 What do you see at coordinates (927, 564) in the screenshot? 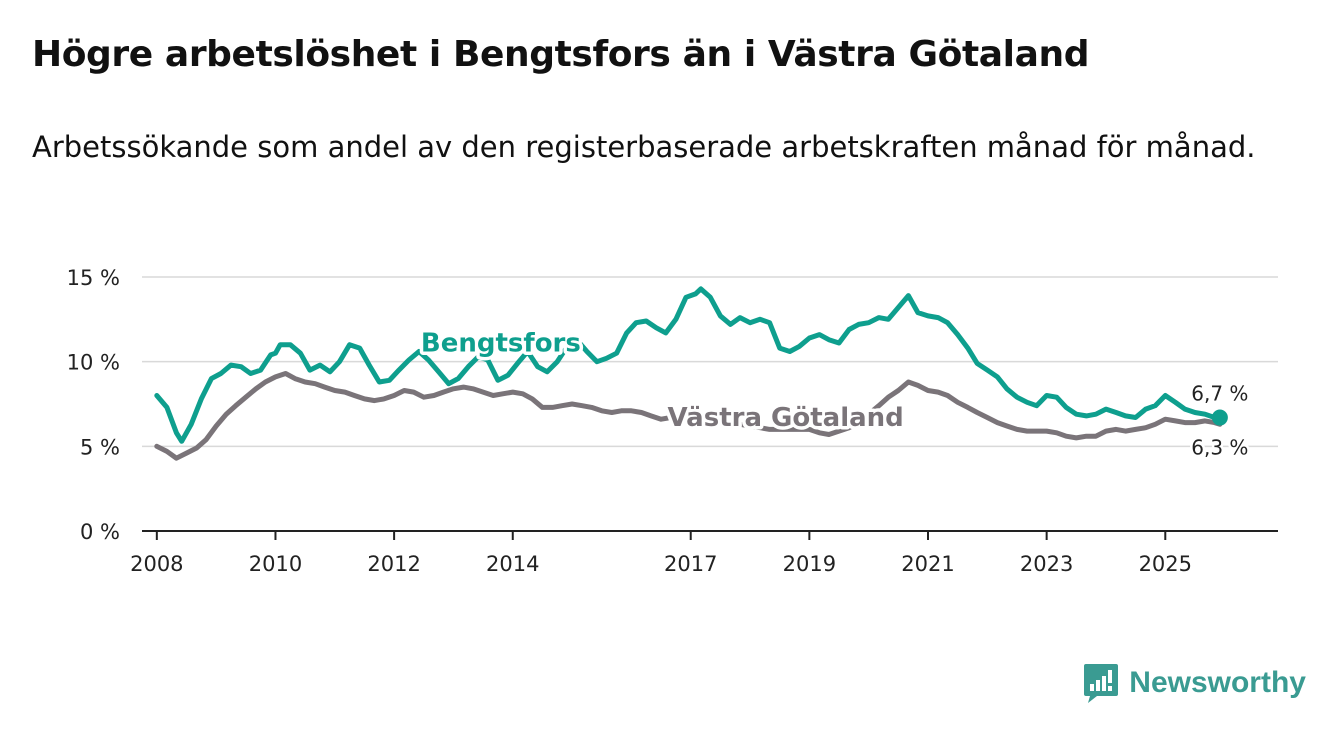
I see `x-tick-label: 2021` at bounding box center [927, 564].